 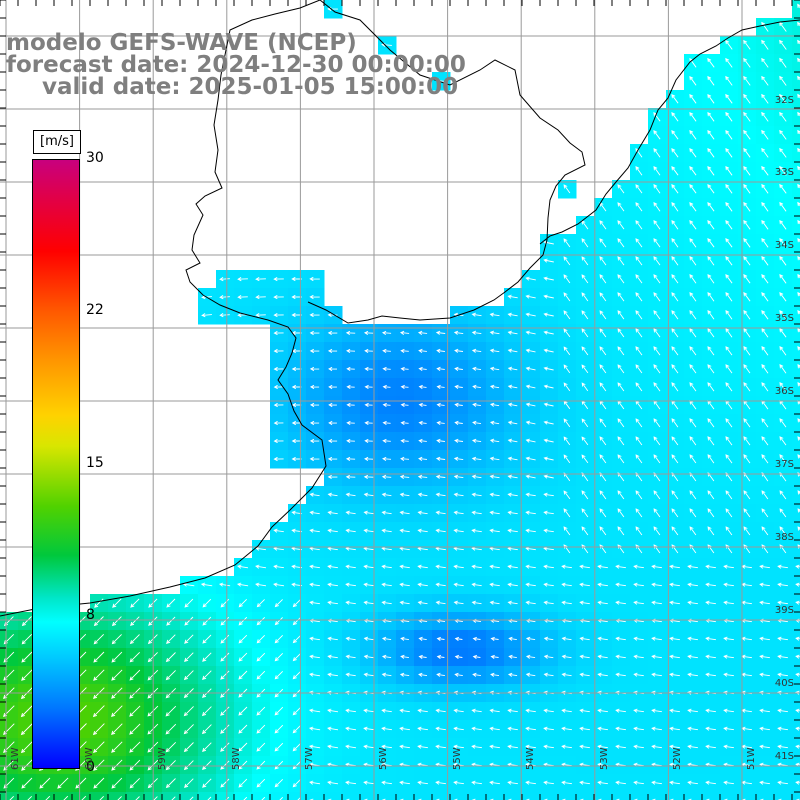 What do you see at coordinates (15, 758) in the screenshot?
I see `lon-label-61w: 61W` at bounding box center [15, 758].